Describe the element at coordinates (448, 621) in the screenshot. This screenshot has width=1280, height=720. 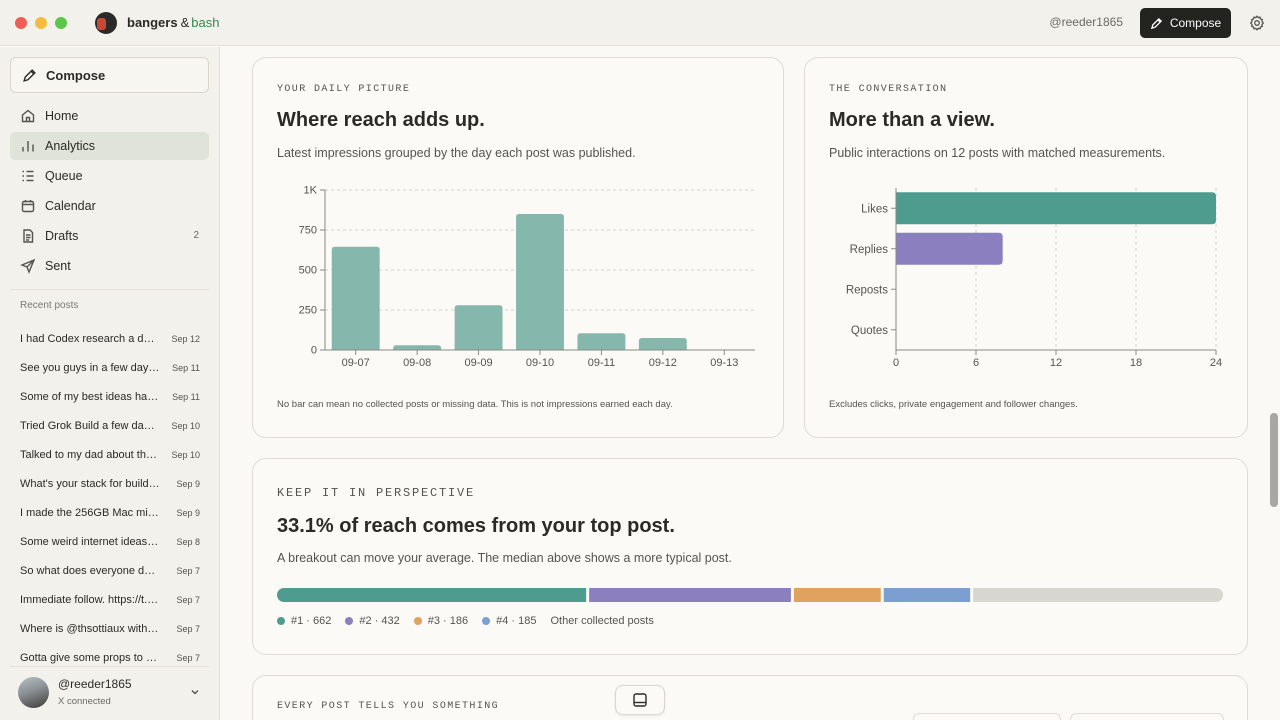
I see `legend-label: #3 · 186` at that location.